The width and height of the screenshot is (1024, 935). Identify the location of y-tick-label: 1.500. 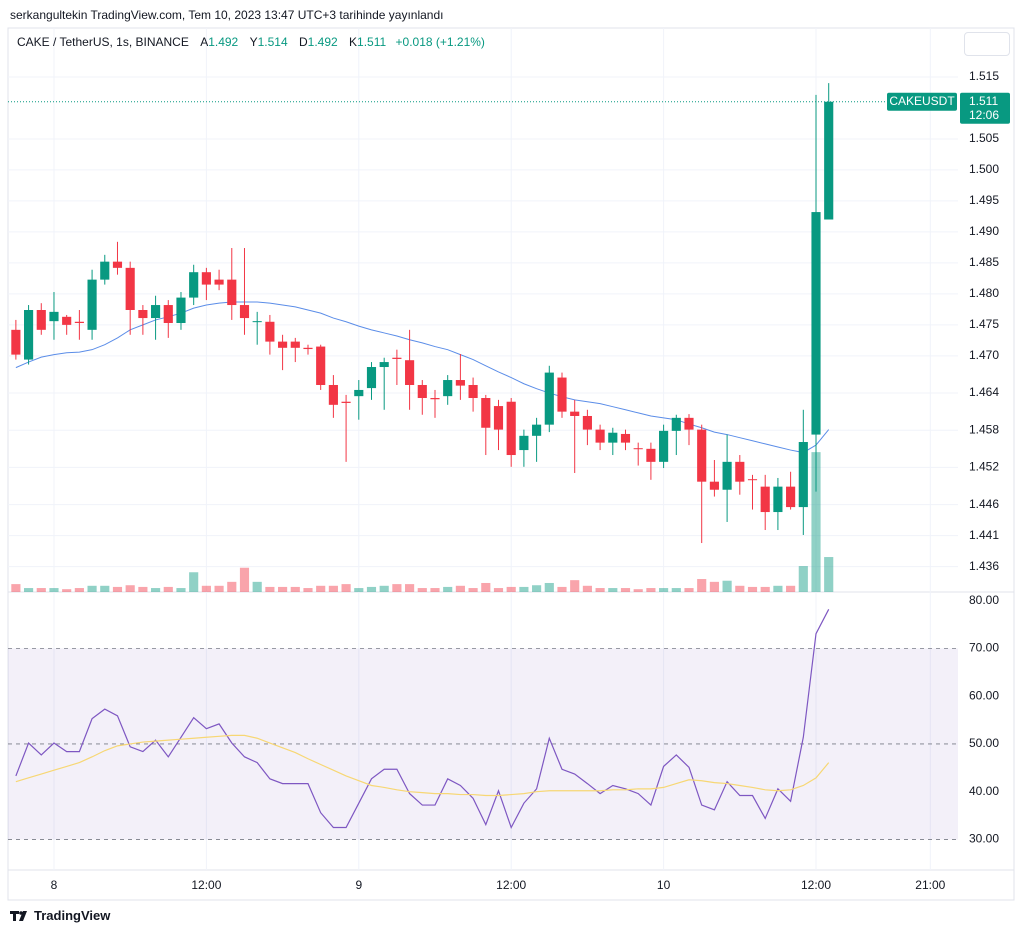
(984, 169).